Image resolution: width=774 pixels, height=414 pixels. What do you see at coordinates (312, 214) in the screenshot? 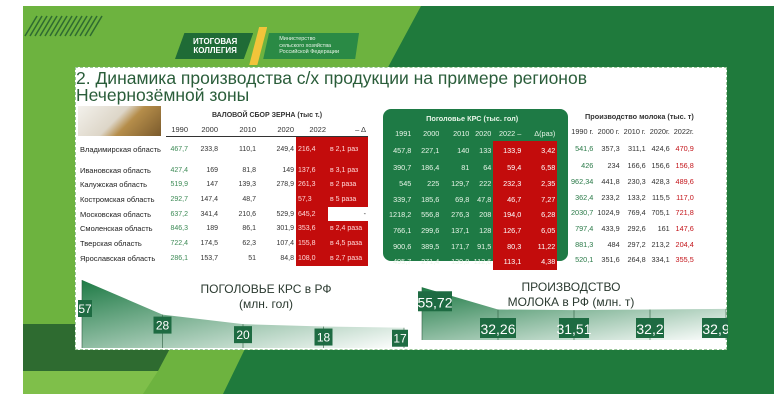
I see `cell: 645,2` at bounding box center [312, 214].